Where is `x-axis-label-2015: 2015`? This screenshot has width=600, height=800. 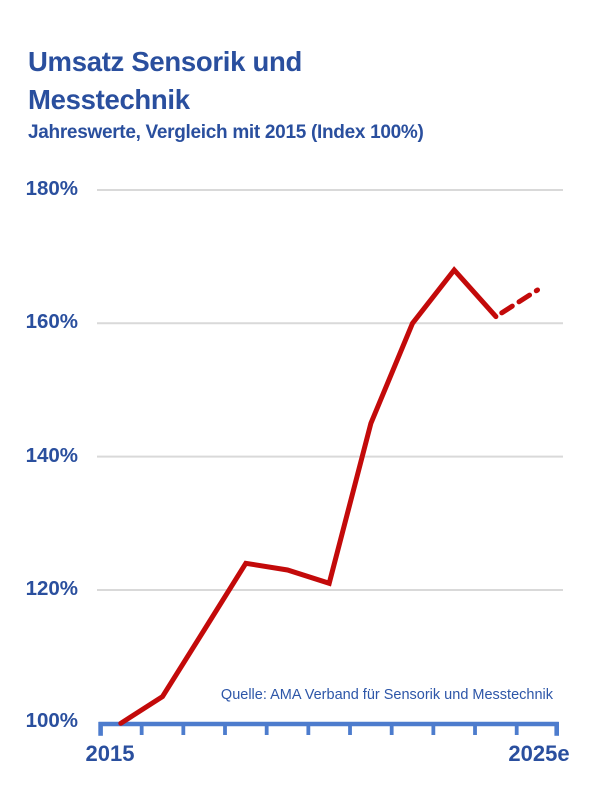
x-axis-label-2015: 2015 is located at coordinates (110, 753).